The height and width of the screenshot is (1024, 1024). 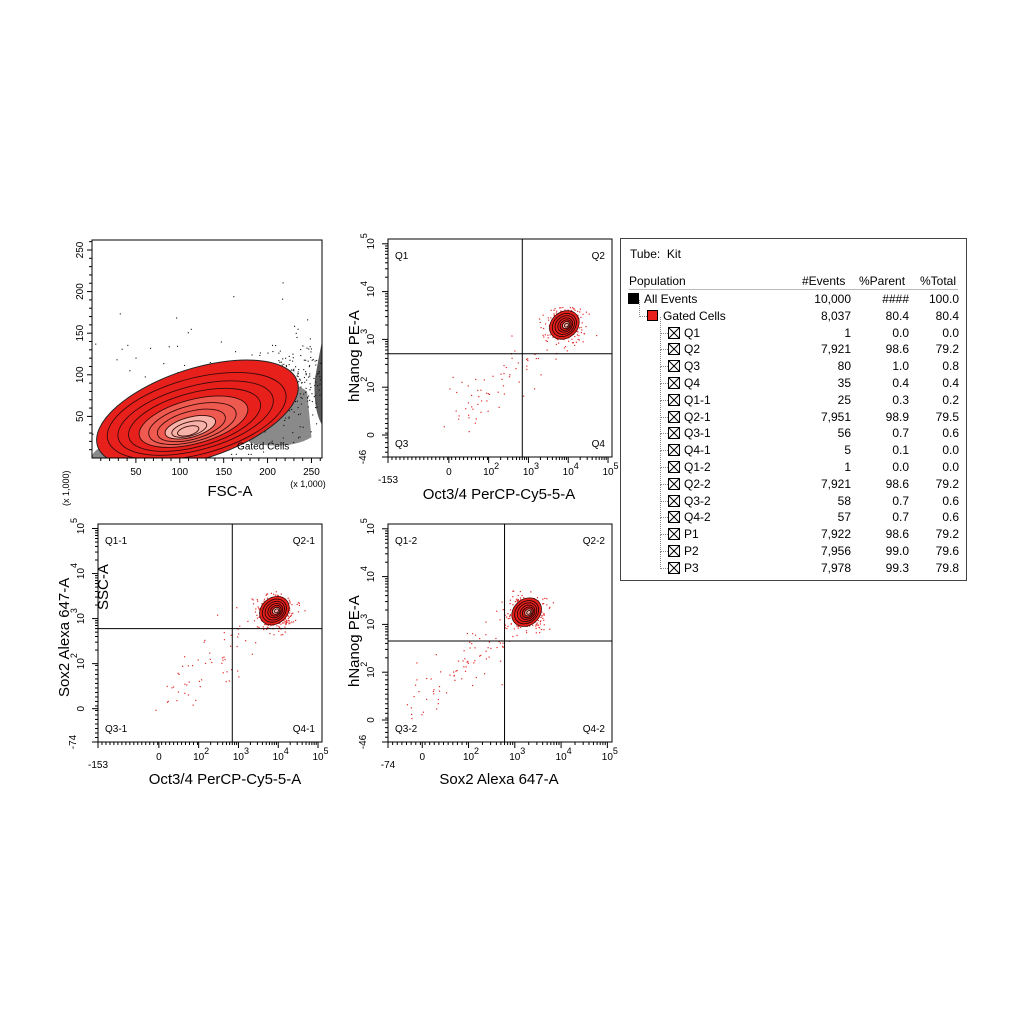 What do you see at coordinates (794, 299) in the screenshot?
I see `population-row-all-events: All Events 10,000 #### 100.0` at bounding box center [794, 299].